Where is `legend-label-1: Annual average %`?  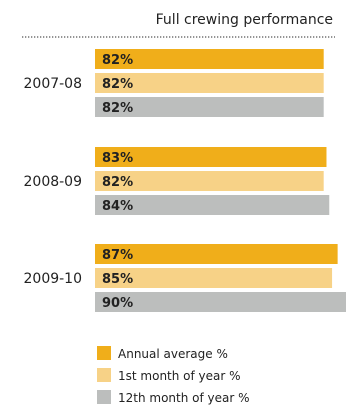 legend-label-1: Annual average % is located at coordinates (173, 354).